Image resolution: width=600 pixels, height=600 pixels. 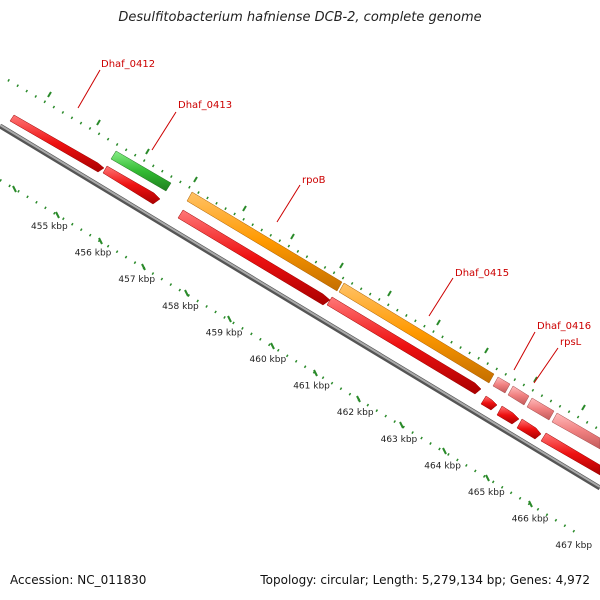 I want to click on kbp-label: 464 kbp, so click(x=442, y=466).